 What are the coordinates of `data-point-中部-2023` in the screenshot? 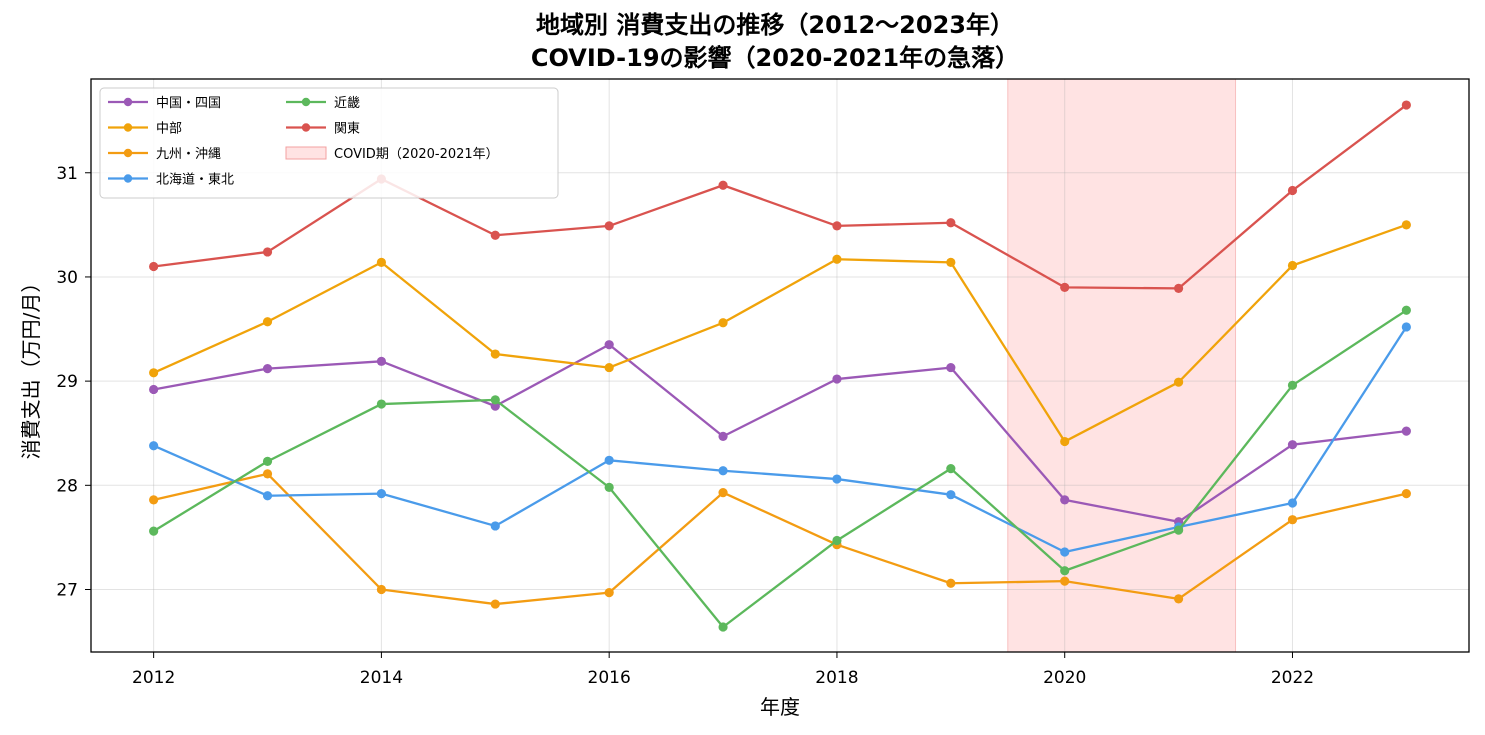 It's located at (1406, 225).